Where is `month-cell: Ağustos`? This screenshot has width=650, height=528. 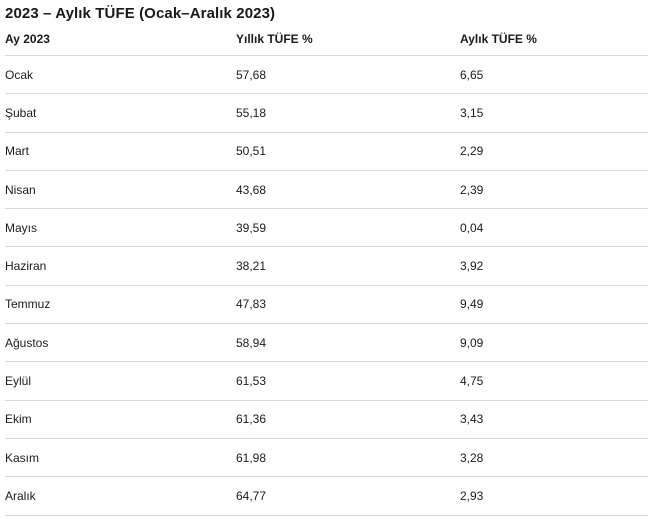 month-cell: Ağustos is located at coordinates (27, 342).